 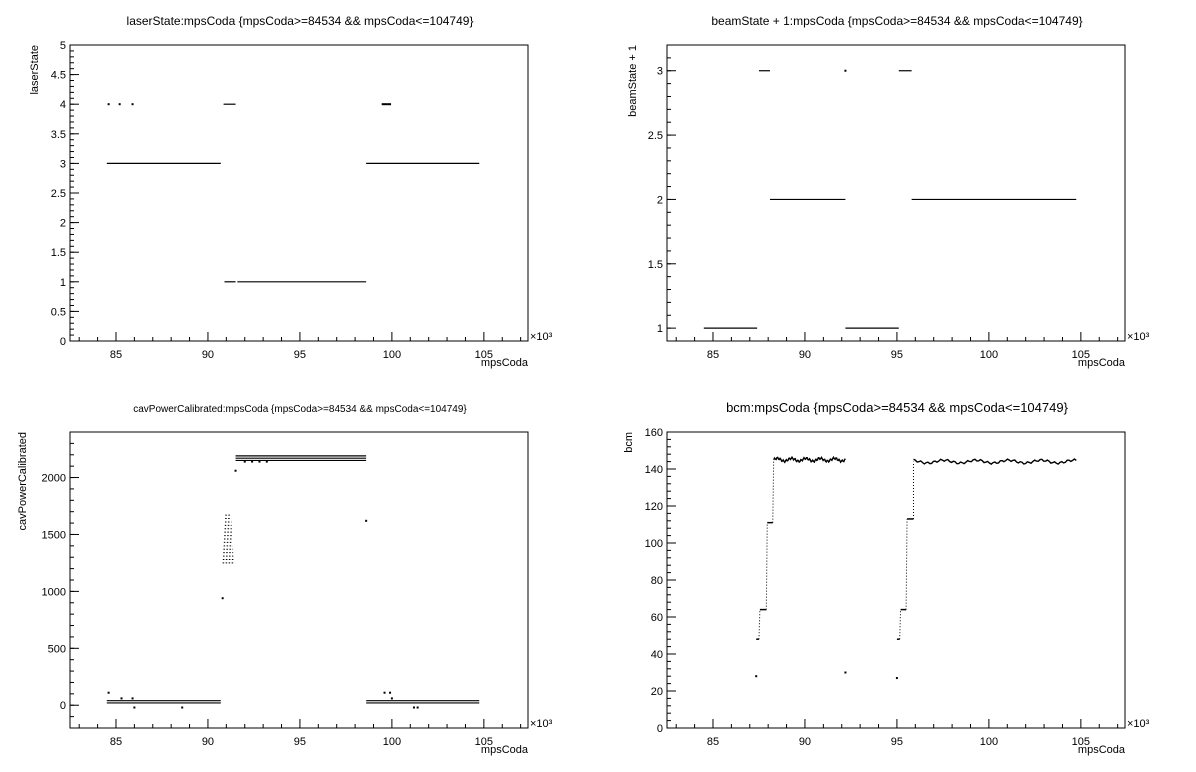 I want to click on y-tick-label: 4, so click(x=63, y=105).